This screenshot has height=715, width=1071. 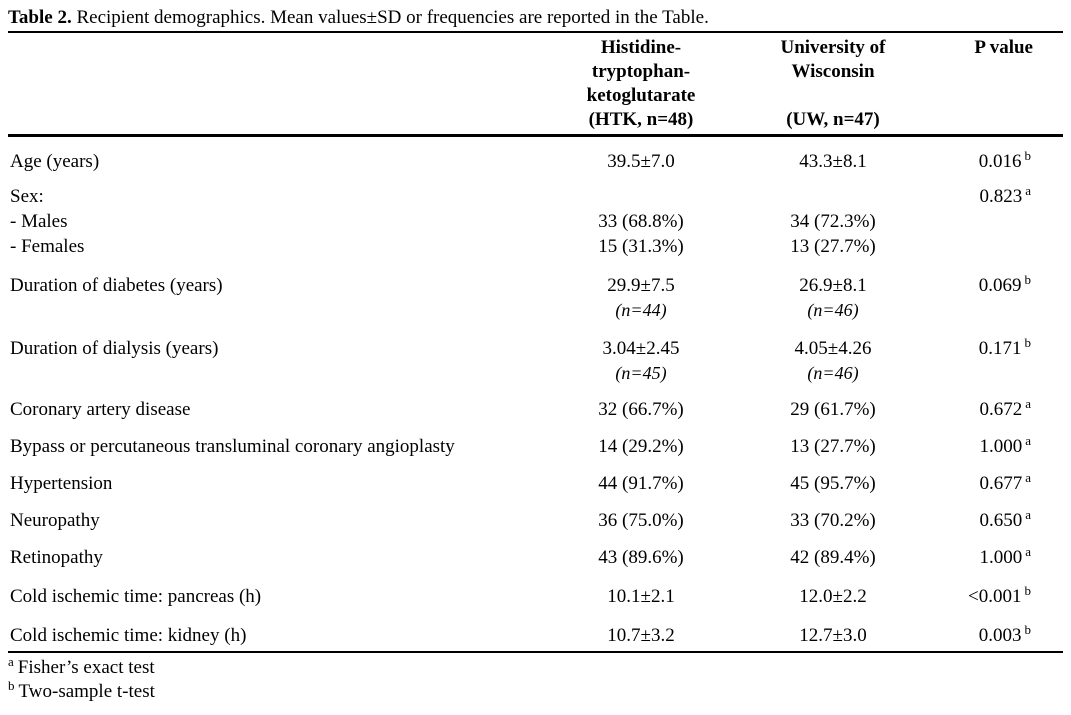 I want to click on footnote-text: Fisher’s exact test, so click(x=86, y=667).